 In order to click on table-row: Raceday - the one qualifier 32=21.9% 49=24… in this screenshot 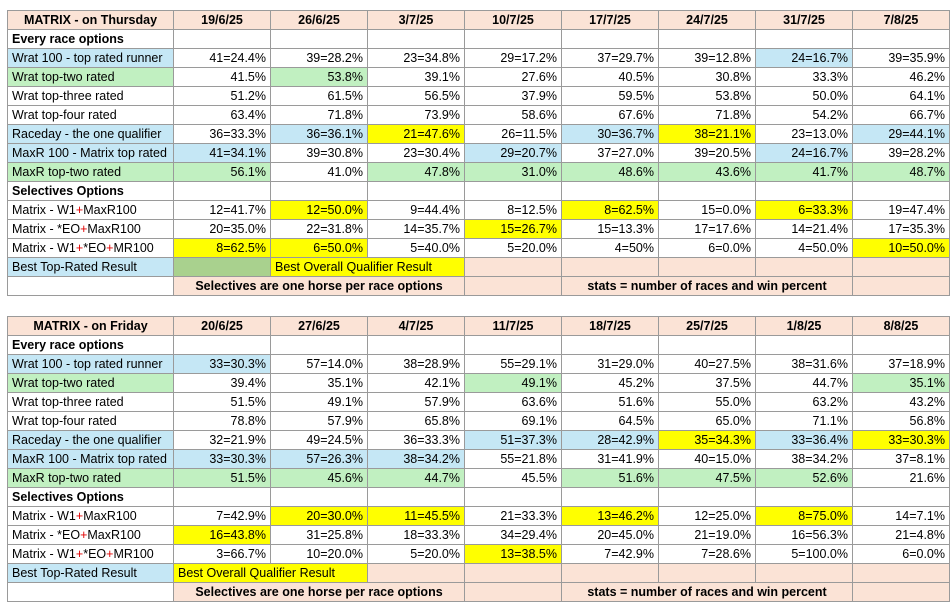, I will do `click(478, 440)`.